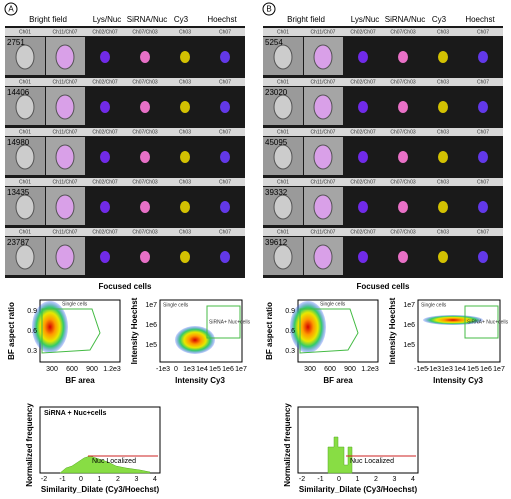 This screenshot has height=499, width=511. I want to click on cell-id: 39612, so click(276, 242).